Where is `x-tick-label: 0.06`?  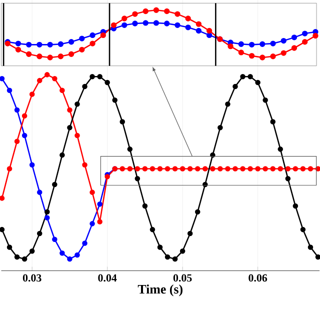 x-tick-label: 0.06 is located at coordinates (258, 278).